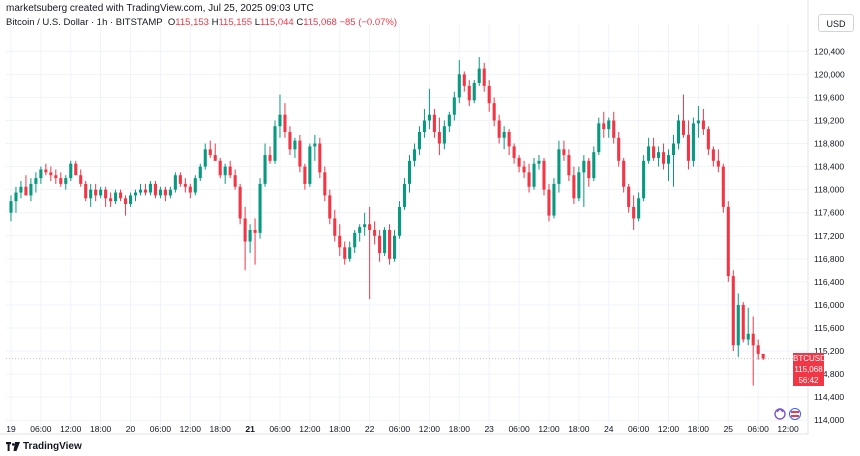 The image size is (860, 456). What do you see at coordinates (829, 420) in the screenshot?
I see `y-tick-label: 114,000` at bounding box center [829, 420].